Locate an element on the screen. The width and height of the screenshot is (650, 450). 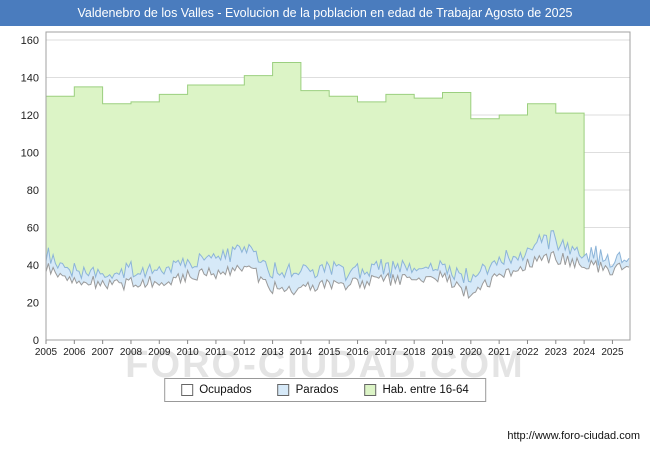
legend-item-hab-16-64: Hab. entre 16-64 is located at coordinates (416, 390).